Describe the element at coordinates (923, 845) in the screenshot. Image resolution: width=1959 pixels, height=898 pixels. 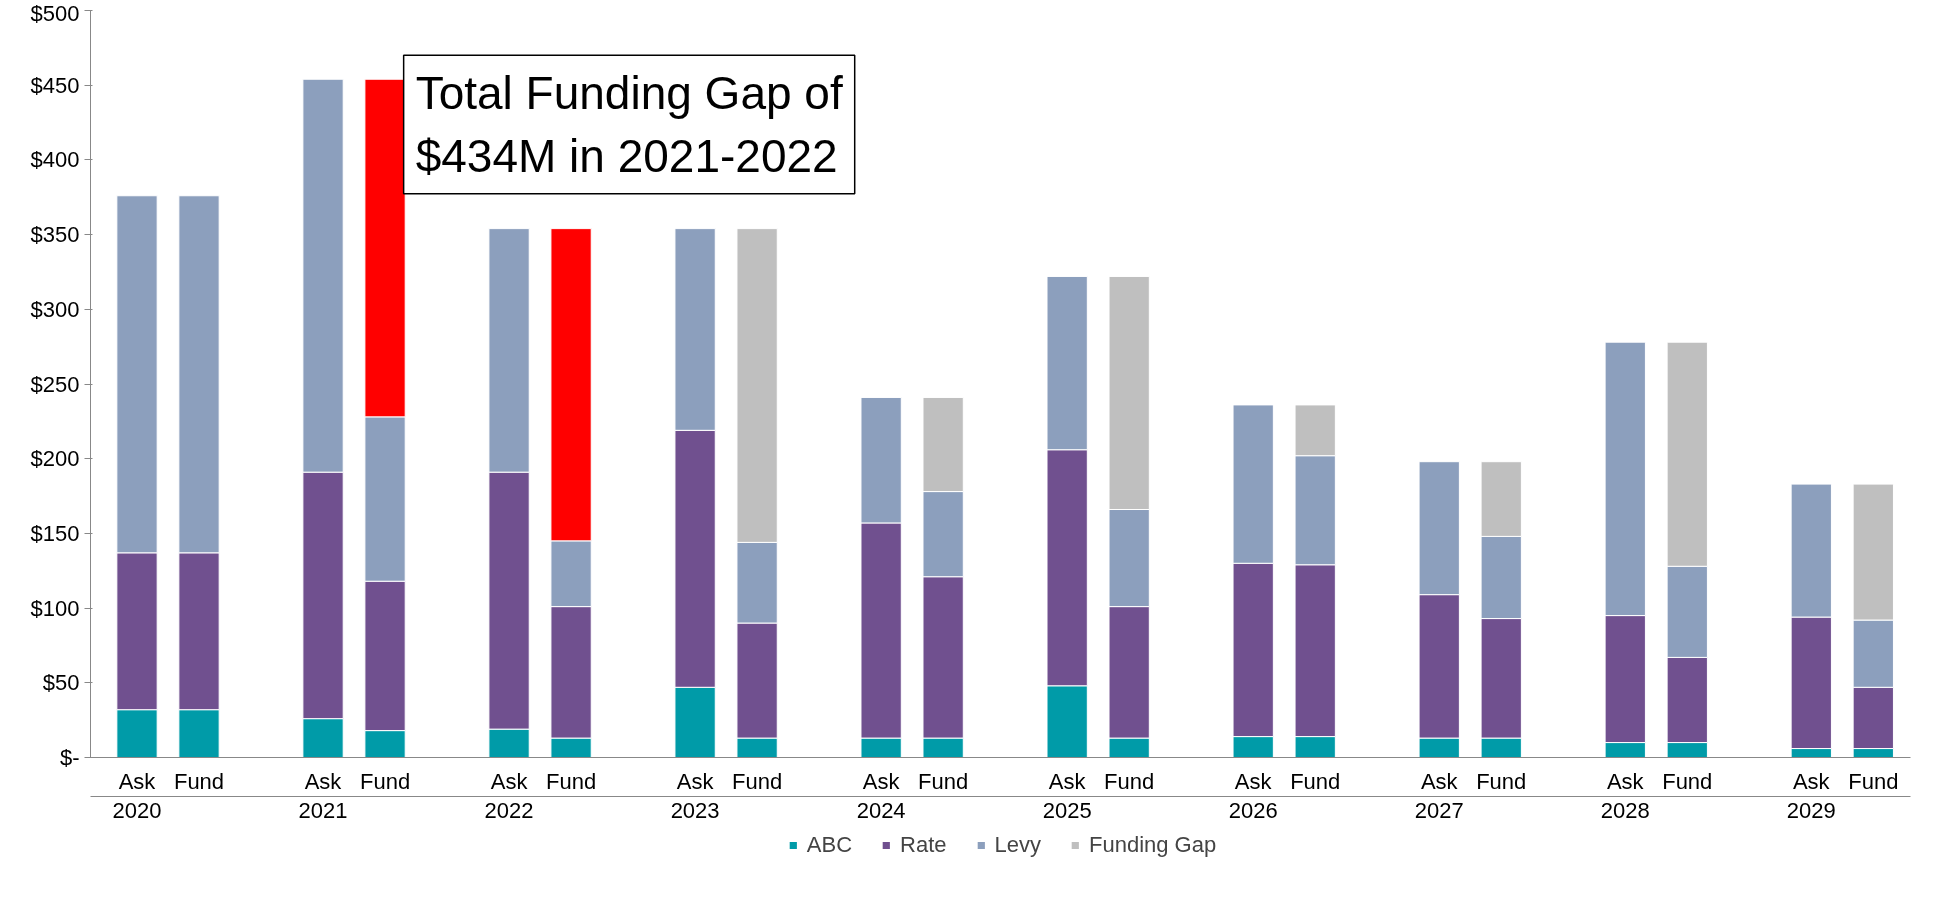
I see `legend-label: Rate` at that location.